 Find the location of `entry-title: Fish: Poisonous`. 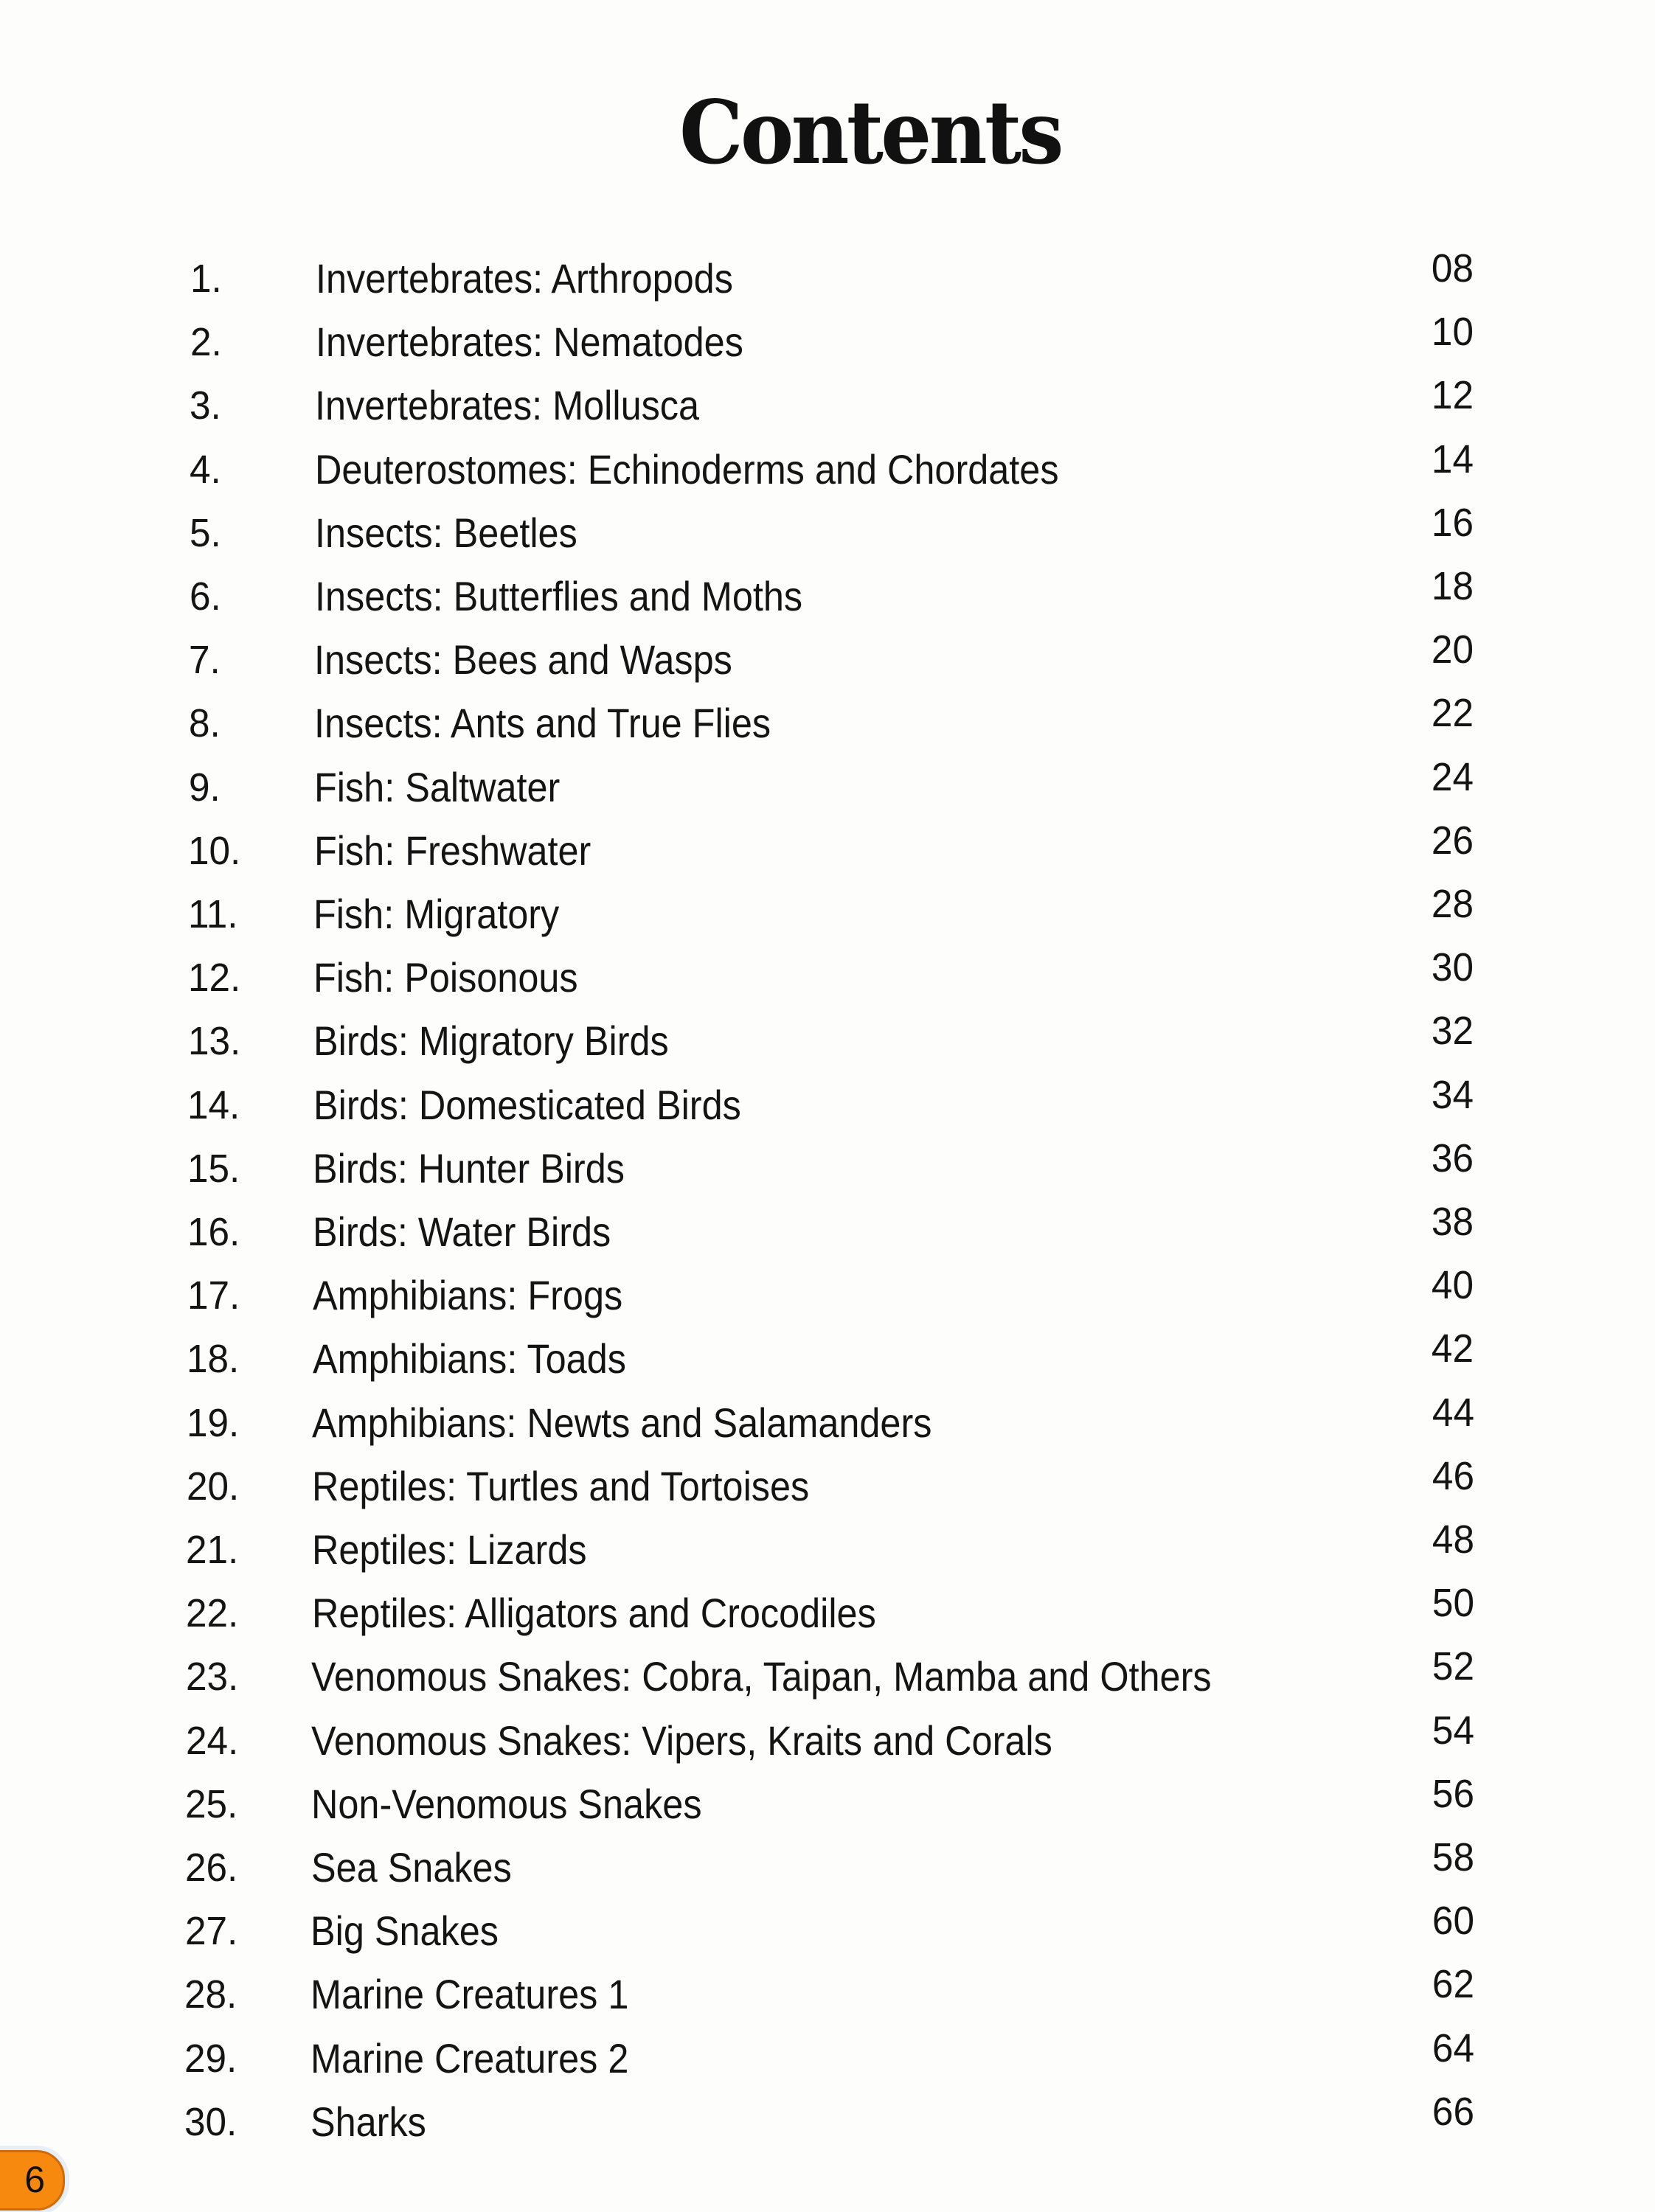

entry-title: Fish: Poisonous is located at coordinates (446, 977).